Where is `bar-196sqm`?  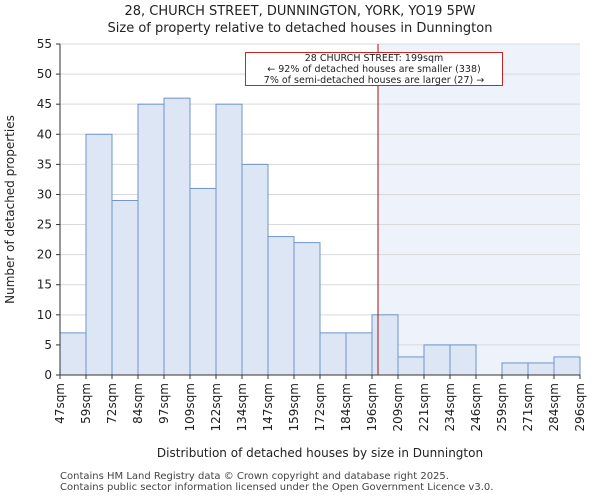
bar-196sqm is located at coordinates (385, 345).